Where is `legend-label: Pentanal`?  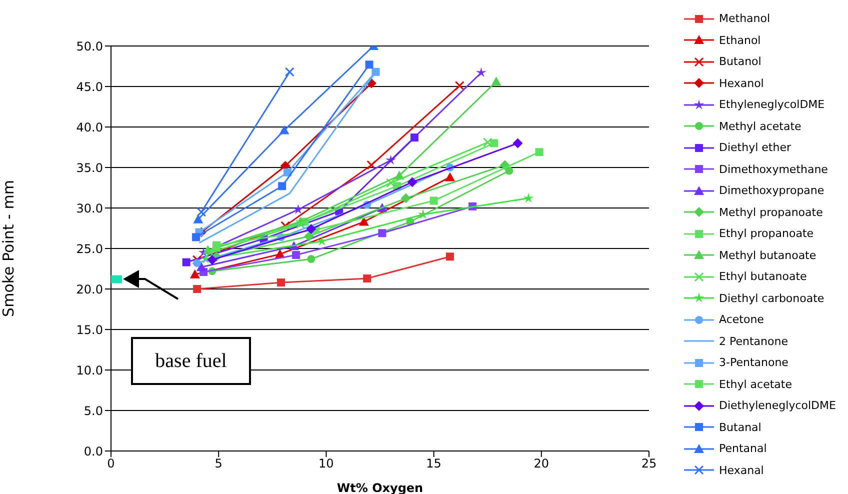 legend-label: Pentanal is located at coordinates (743, 449).